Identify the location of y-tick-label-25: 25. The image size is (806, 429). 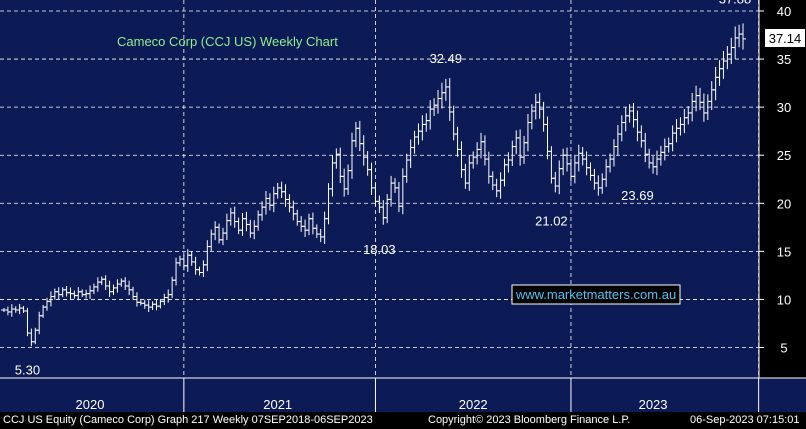
(784, 155).